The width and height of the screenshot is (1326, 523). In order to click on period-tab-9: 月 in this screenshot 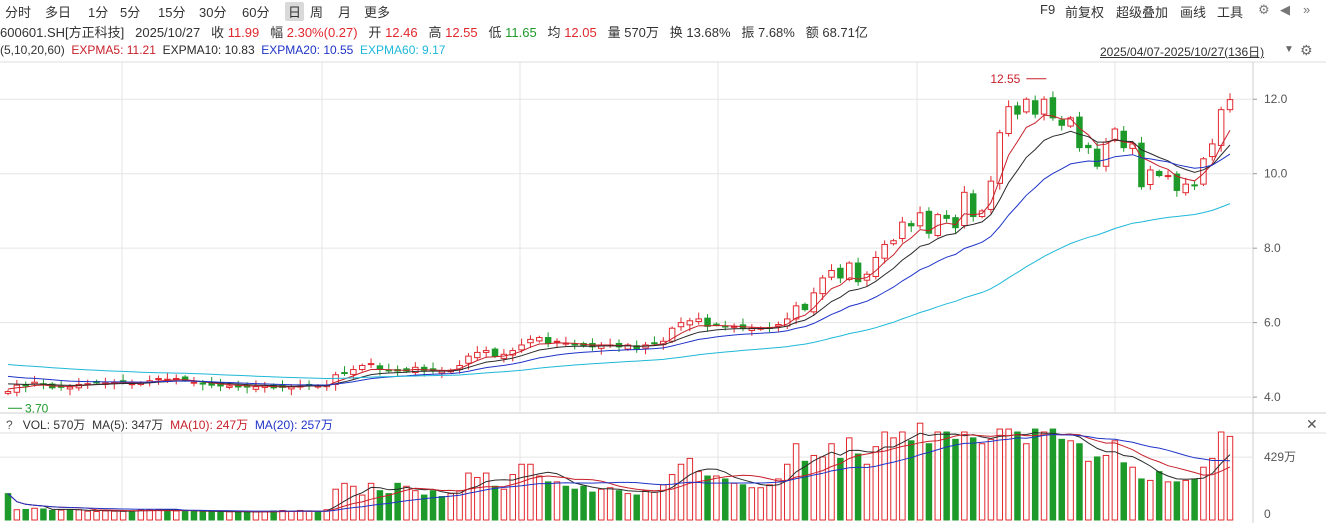, I will do `click(345, 12)`.